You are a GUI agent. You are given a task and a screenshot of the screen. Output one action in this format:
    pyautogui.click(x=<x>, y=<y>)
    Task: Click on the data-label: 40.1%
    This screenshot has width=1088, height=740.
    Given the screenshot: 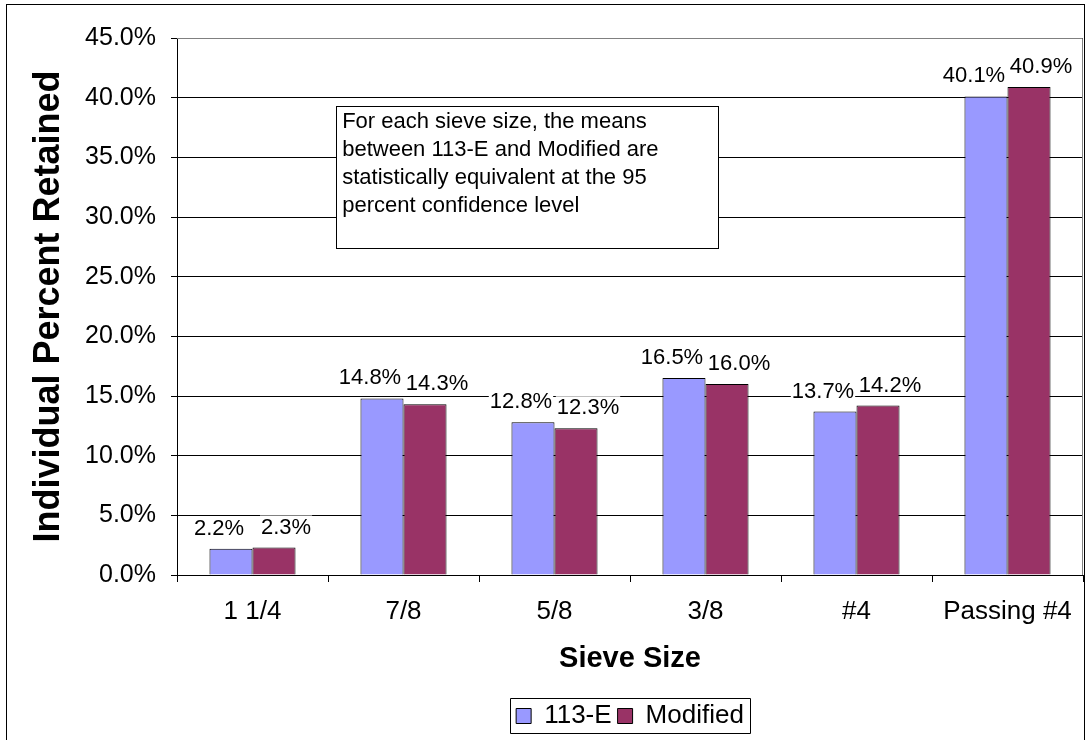 What is the action you would take?
    pyautogui.click(x=974, y=75)
    